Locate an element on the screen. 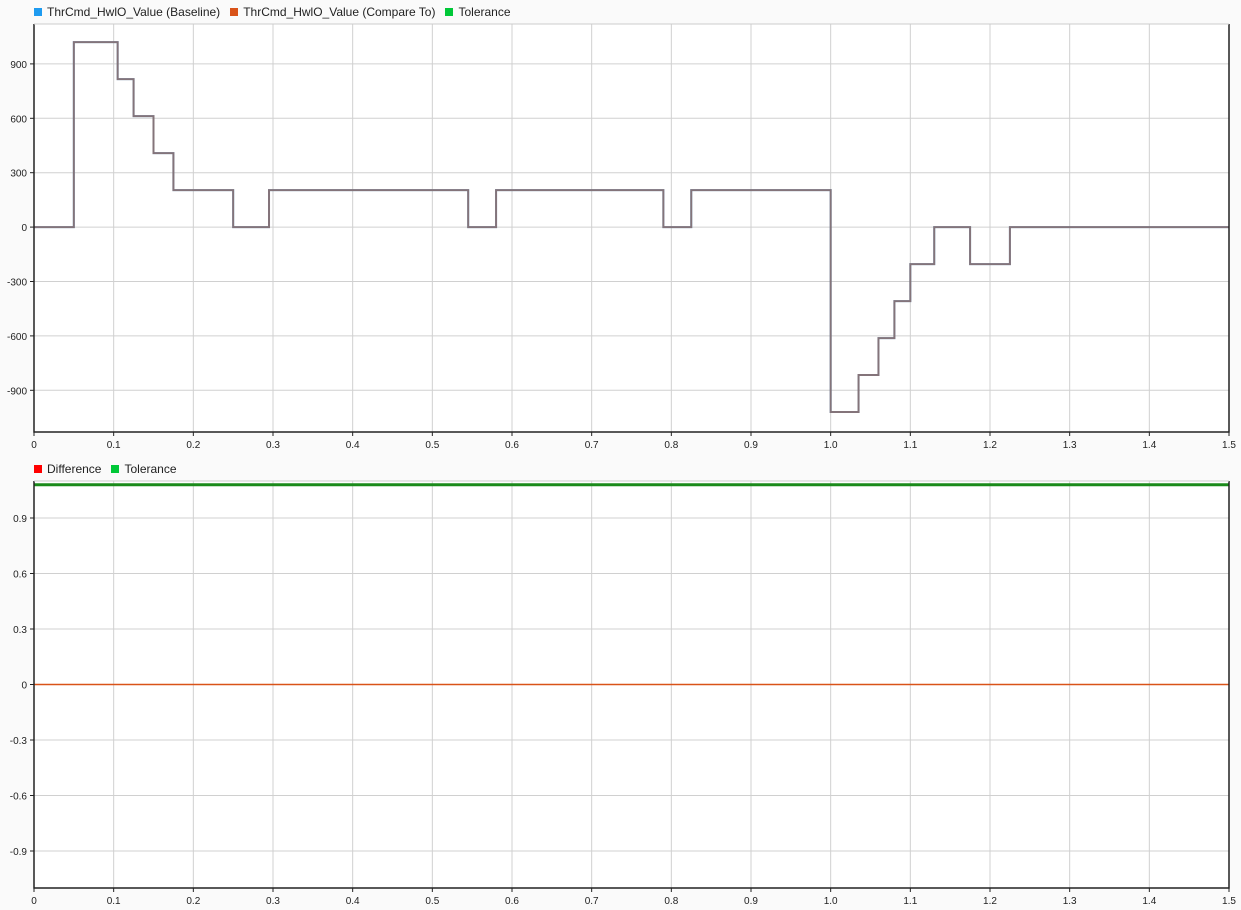  y-tick-label: 0.9 is located at coordinates (20, 519).